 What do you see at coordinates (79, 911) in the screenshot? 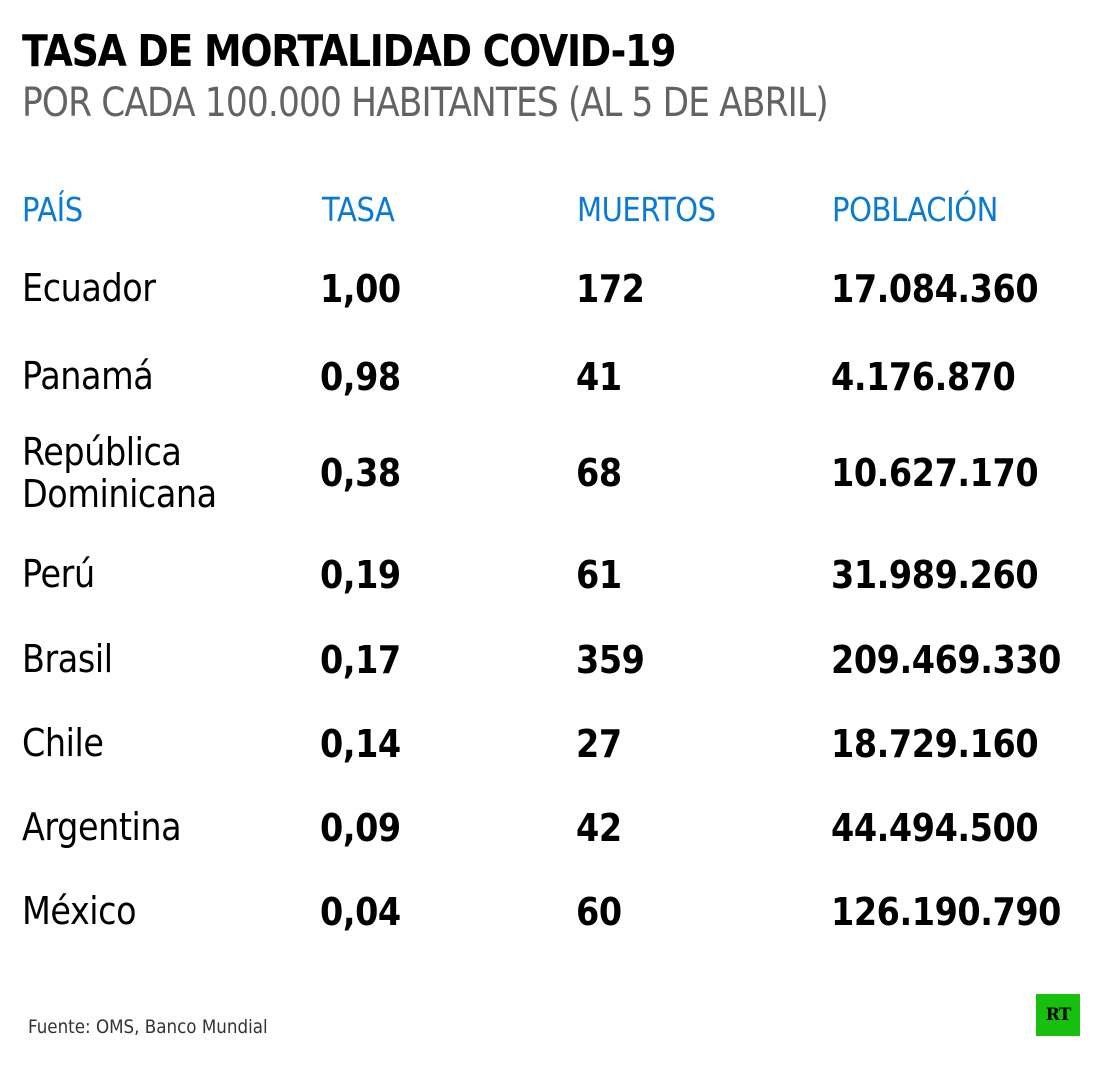
I see `table-cell-pais: México` at bounding box center [79, 911].